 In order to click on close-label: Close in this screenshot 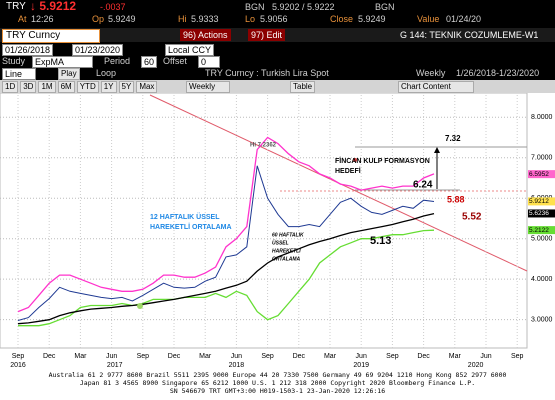, I will do `click(342, 19)`.